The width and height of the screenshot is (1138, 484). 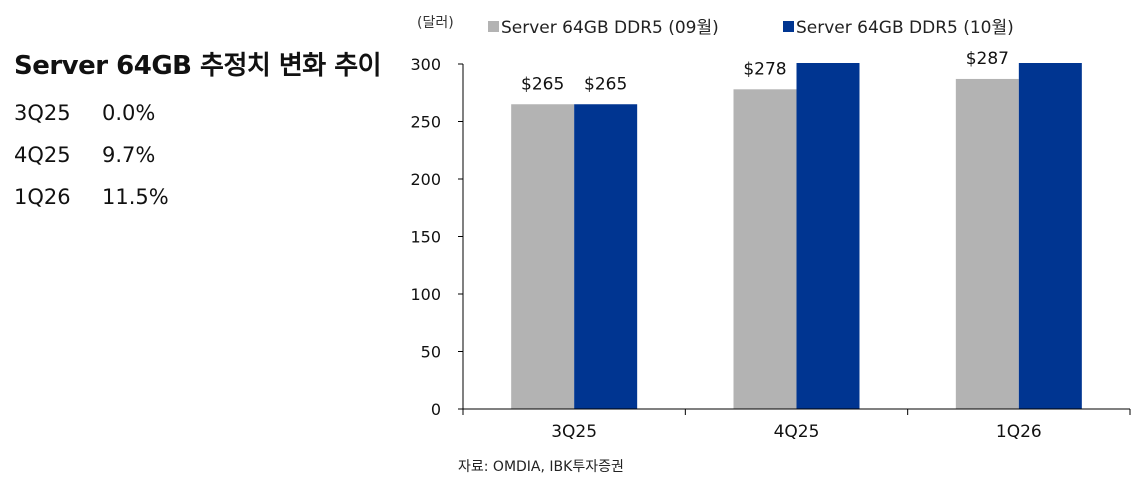 What do you see at coordinates (129, 113) in the screenshot?
I see `change-value: 0.0%` at bounding box center [129, 113].